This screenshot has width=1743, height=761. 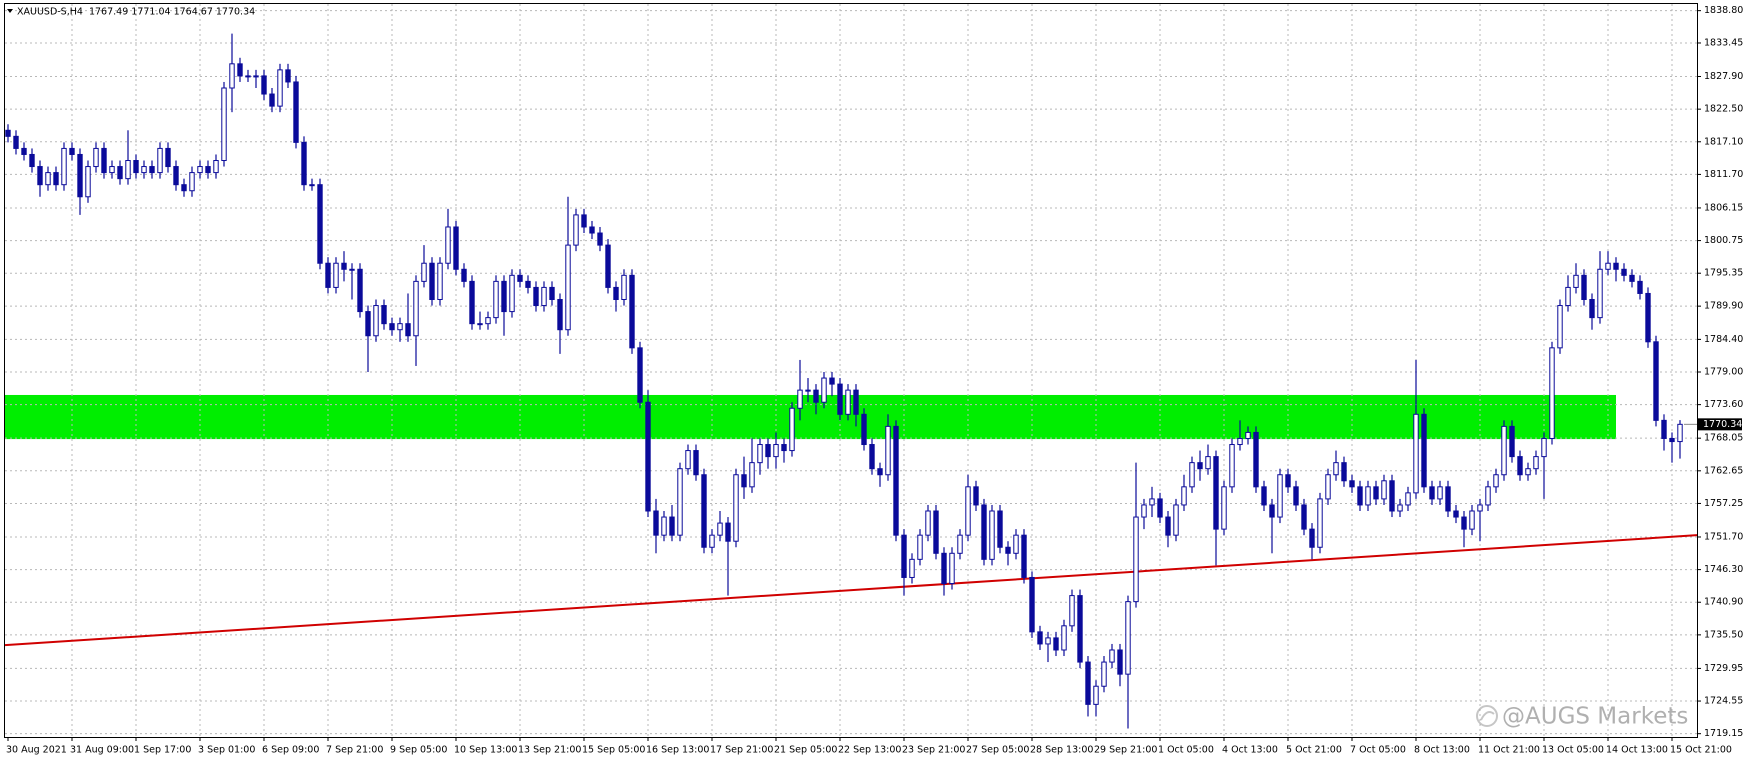 What do you see at coordinates (162, 750) in the screenshot?
I see `x-tick-label: 1 Sep 17:00` at bounding box center [162, 750].